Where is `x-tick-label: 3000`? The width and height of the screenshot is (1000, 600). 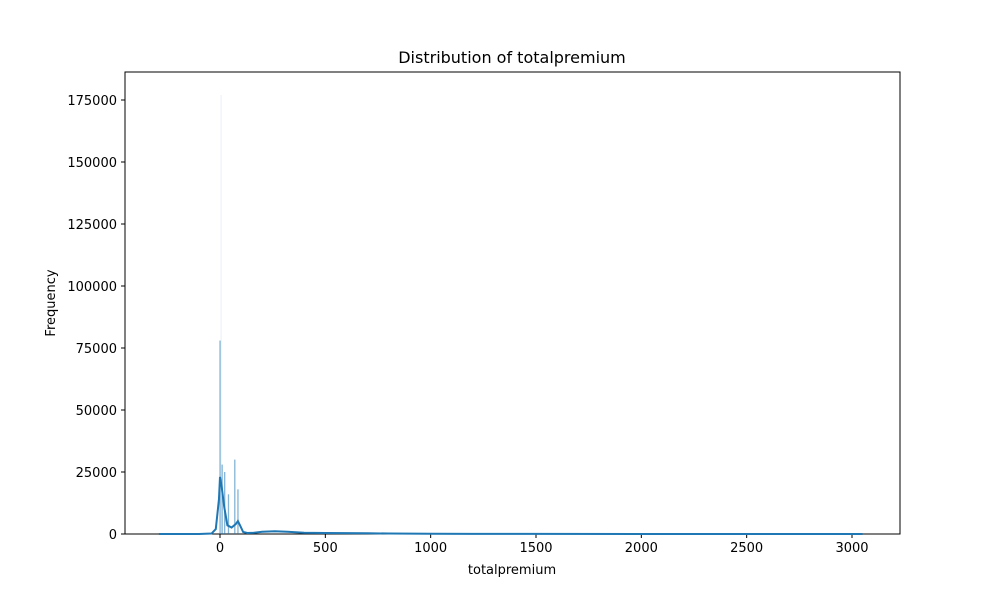
x-tick-label: 3000 is located at coordinates (851, 548).